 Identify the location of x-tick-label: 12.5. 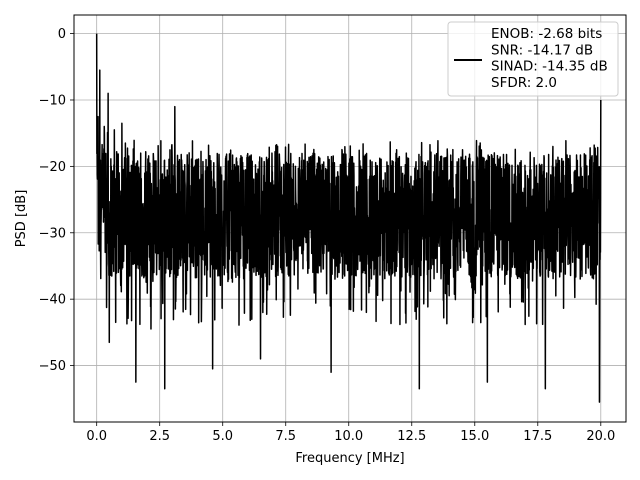
(411, 436).